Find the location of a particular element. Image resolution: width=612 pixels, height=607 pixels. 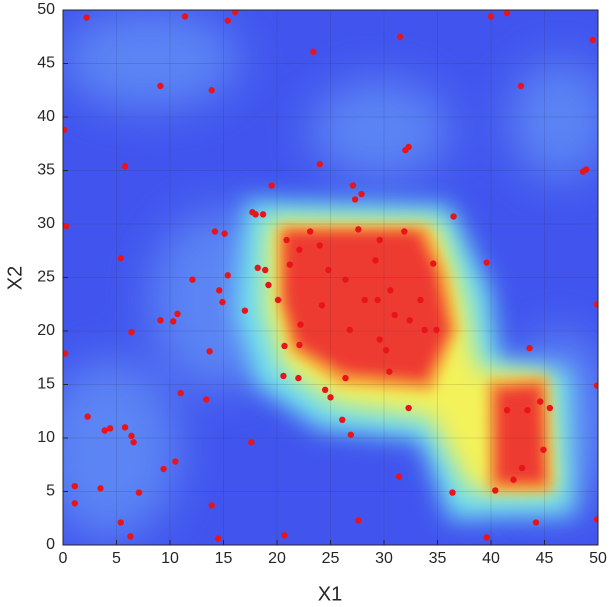

y-tick-label: 35 is located at coordinates (46, 170).